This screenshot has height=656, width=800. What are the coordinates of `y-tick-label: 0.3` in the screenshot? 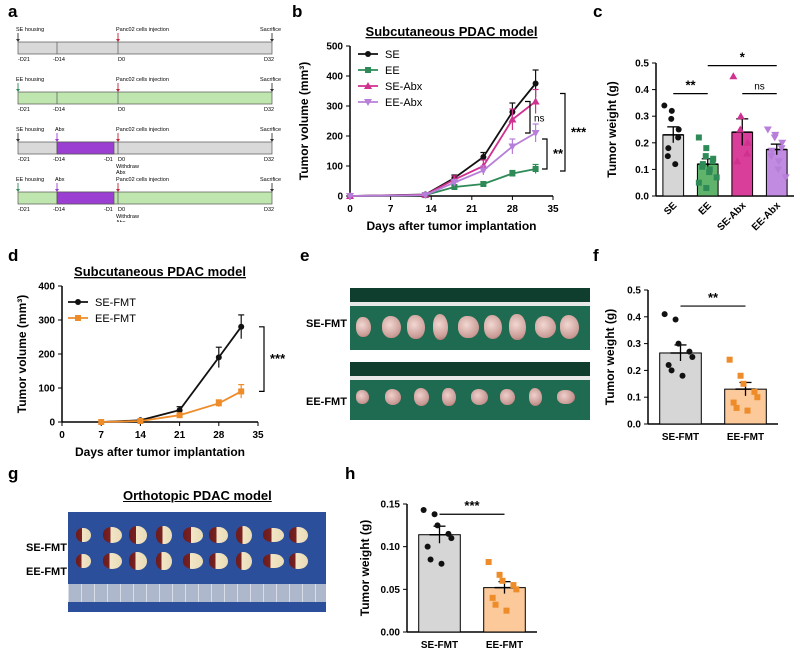 It's located at (642, 117).